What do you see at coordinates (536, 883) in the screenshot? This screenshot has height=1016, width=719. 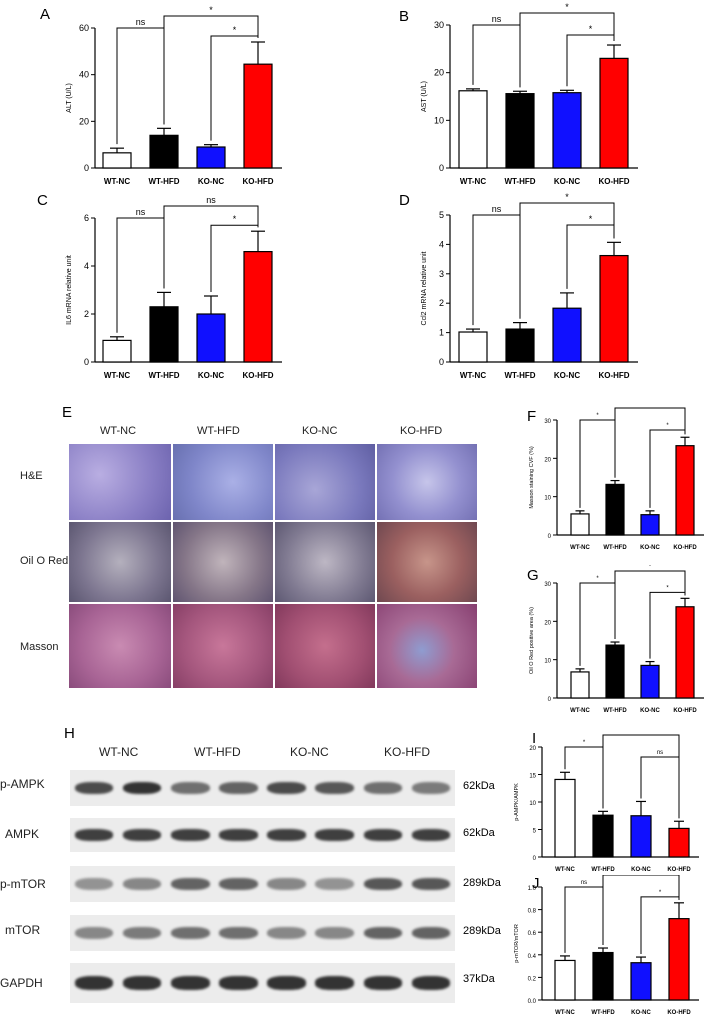 I see `panel-letter-j: J` at bounding box center [536, 883].